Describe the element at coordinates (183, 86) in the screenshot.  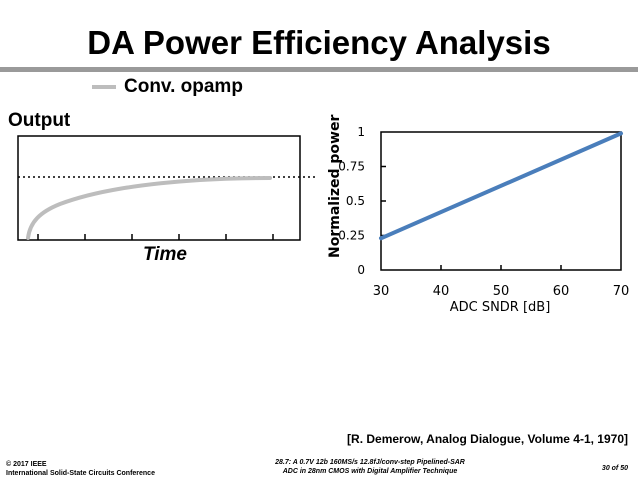
I see `legend-label: Conv. opamp` at that location.